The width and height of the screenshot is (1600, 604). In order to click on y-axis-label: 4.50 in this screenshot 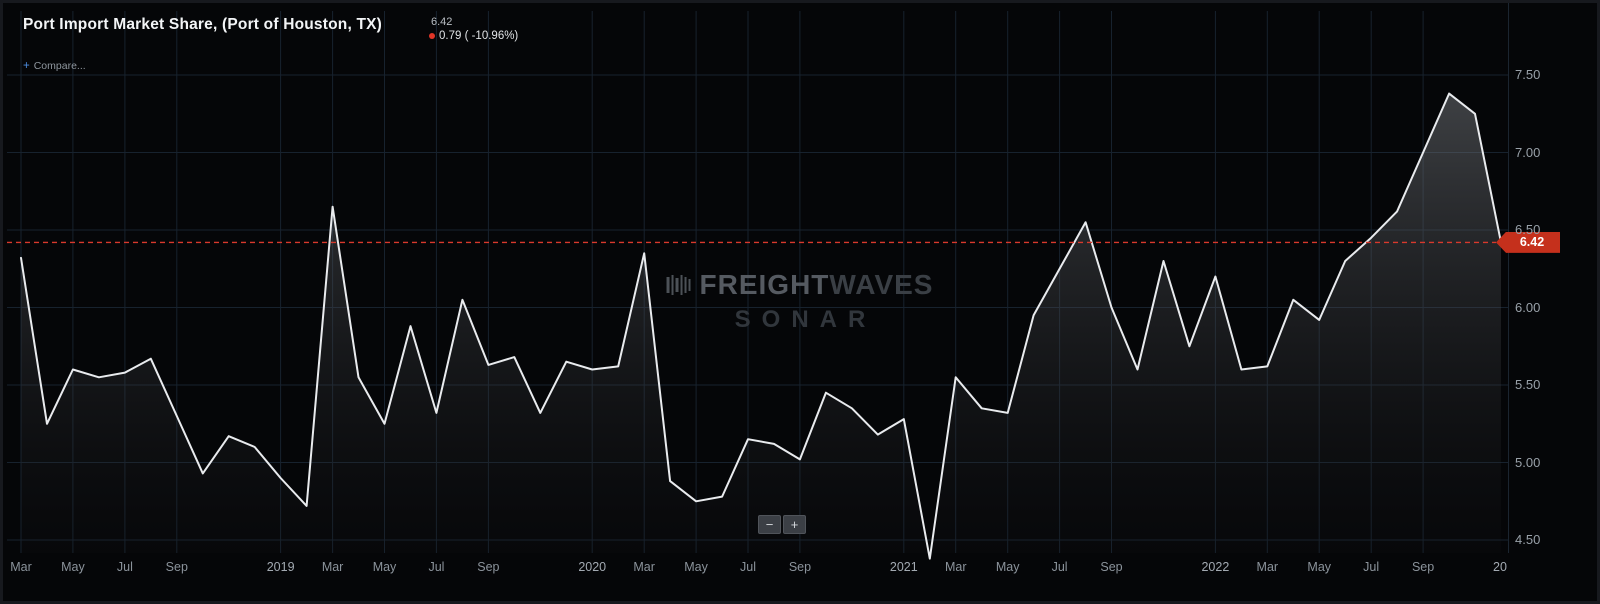, I will do `click(1528, 539)`.